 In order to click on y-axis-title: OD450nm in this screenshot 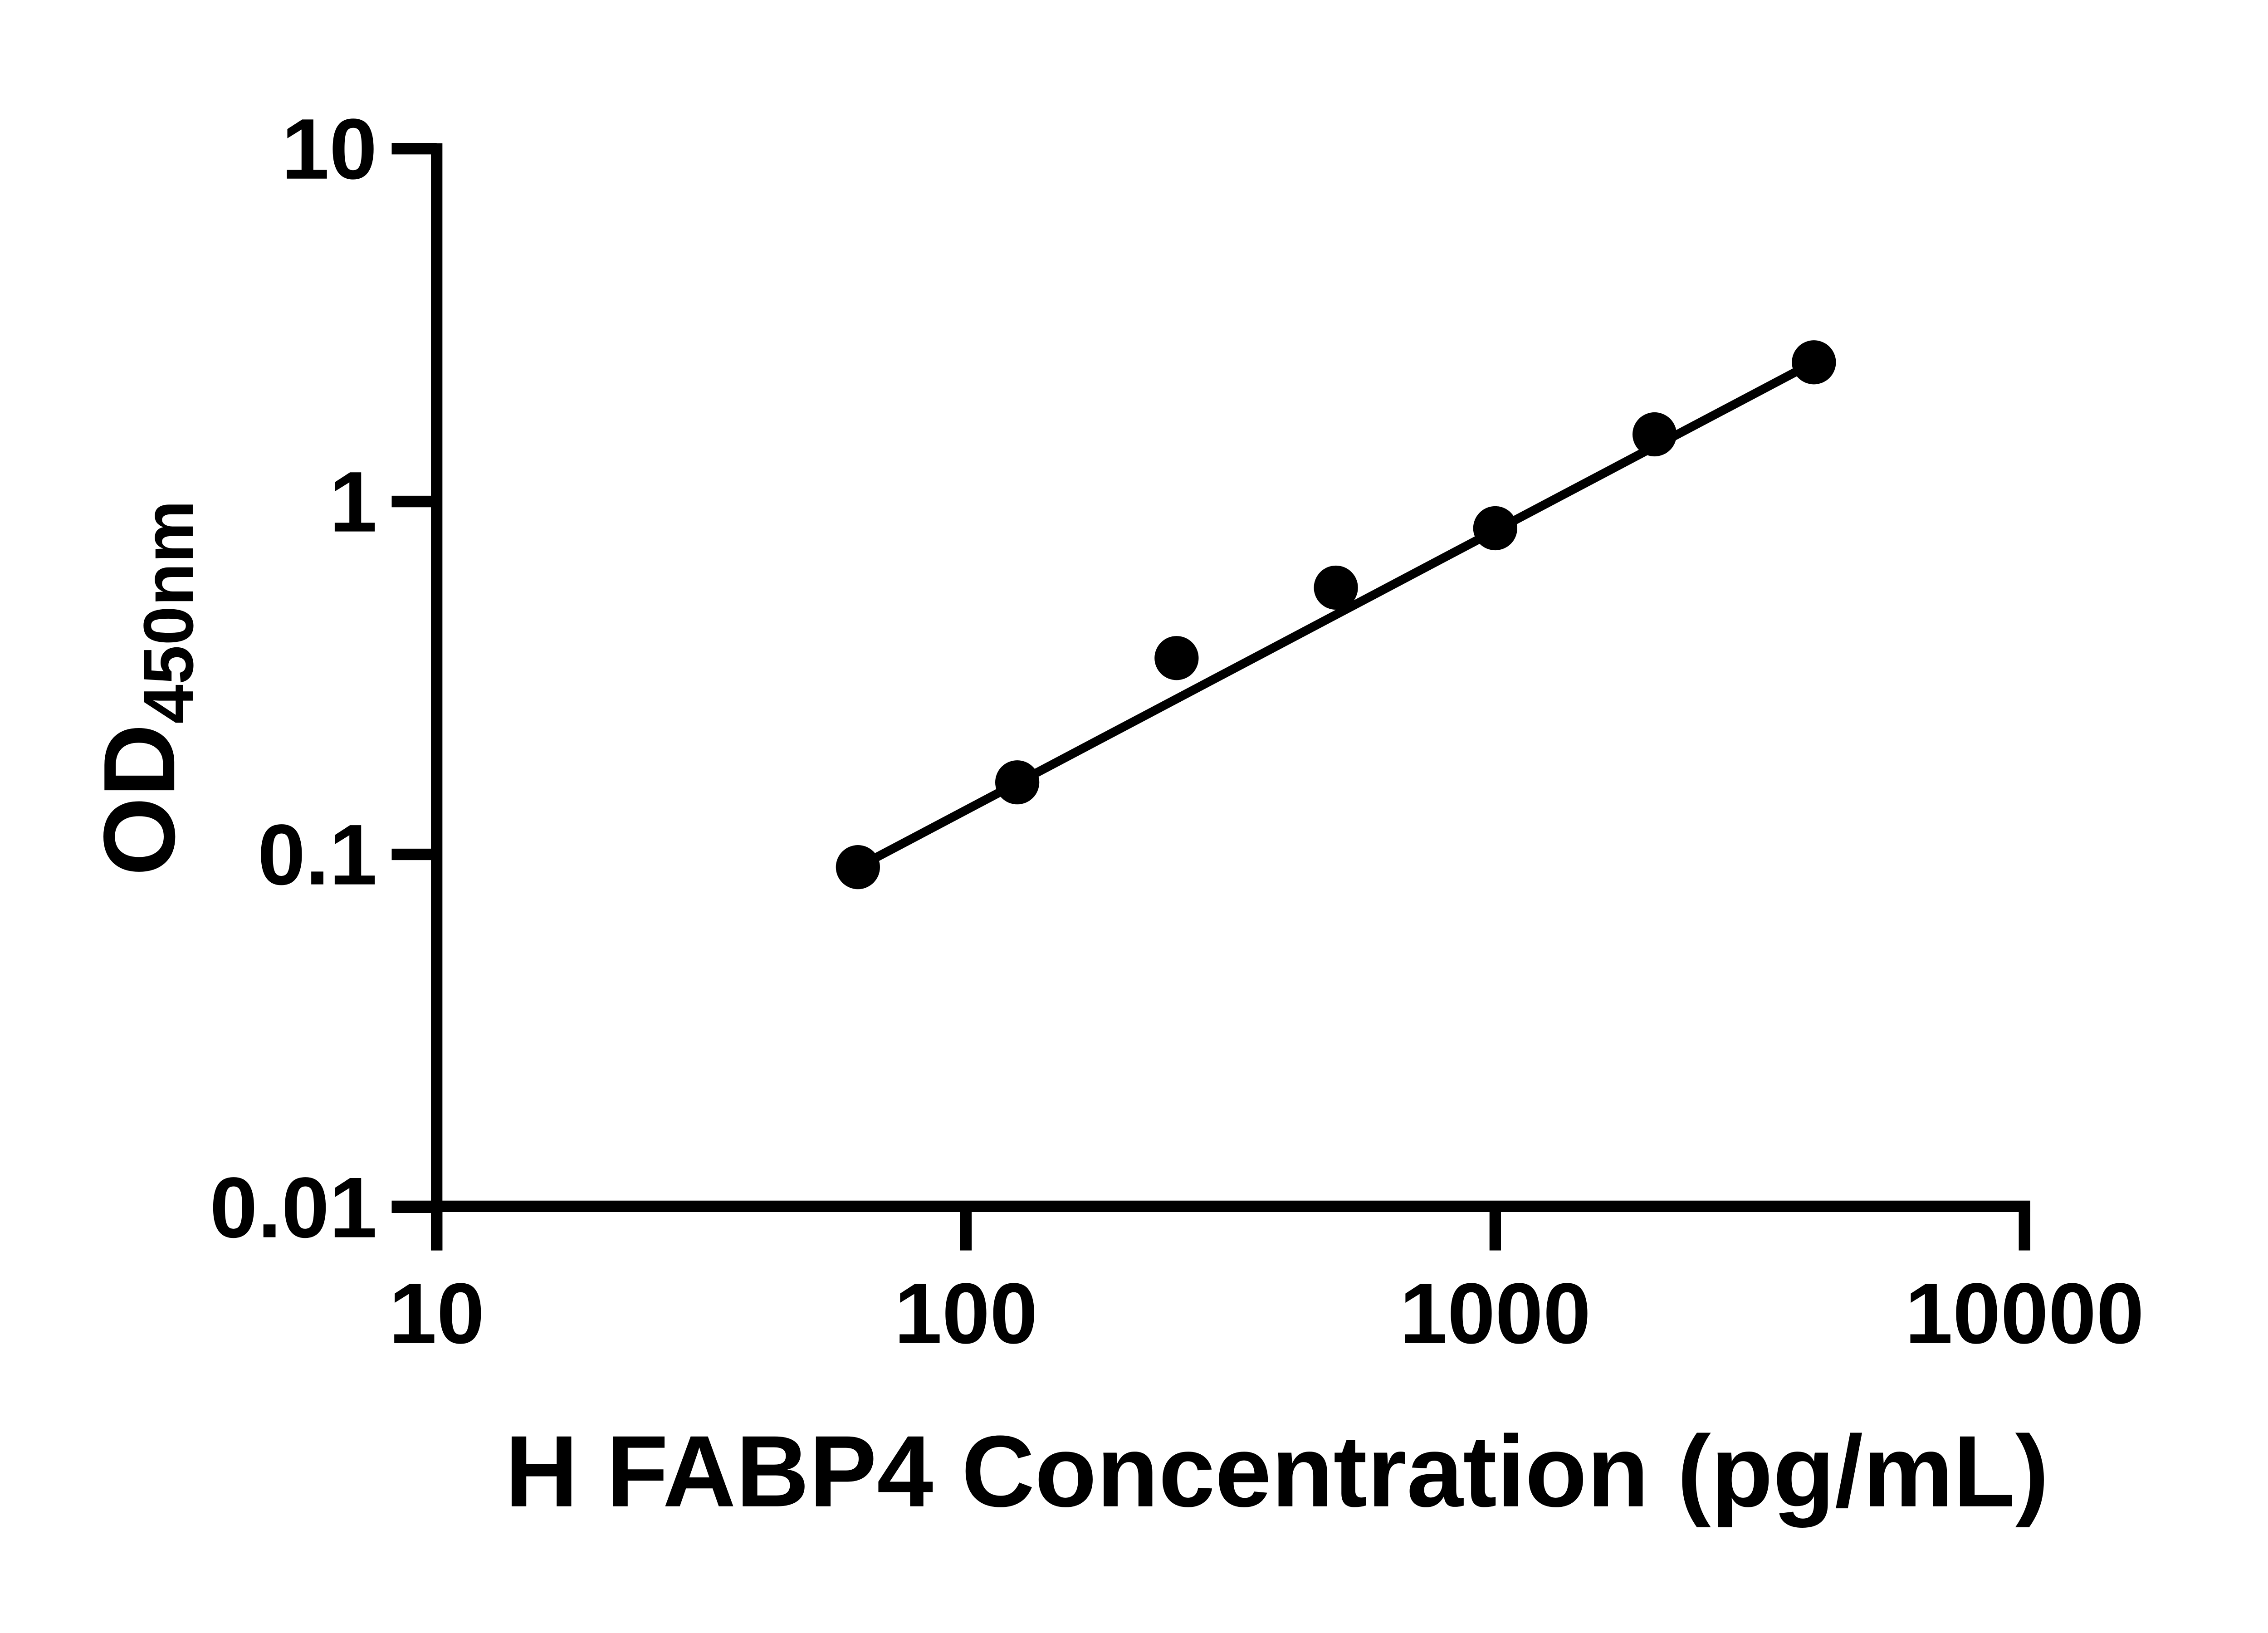, I will do `click(146, 688)`.